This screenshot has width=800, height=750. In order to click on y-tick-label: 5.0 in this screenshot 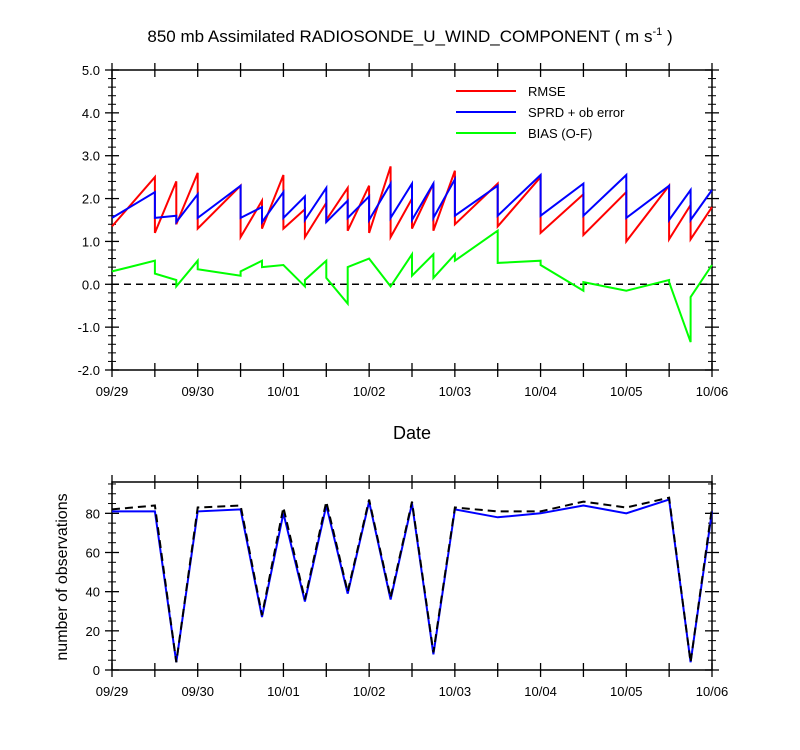, I will do `click(91, 70)`.